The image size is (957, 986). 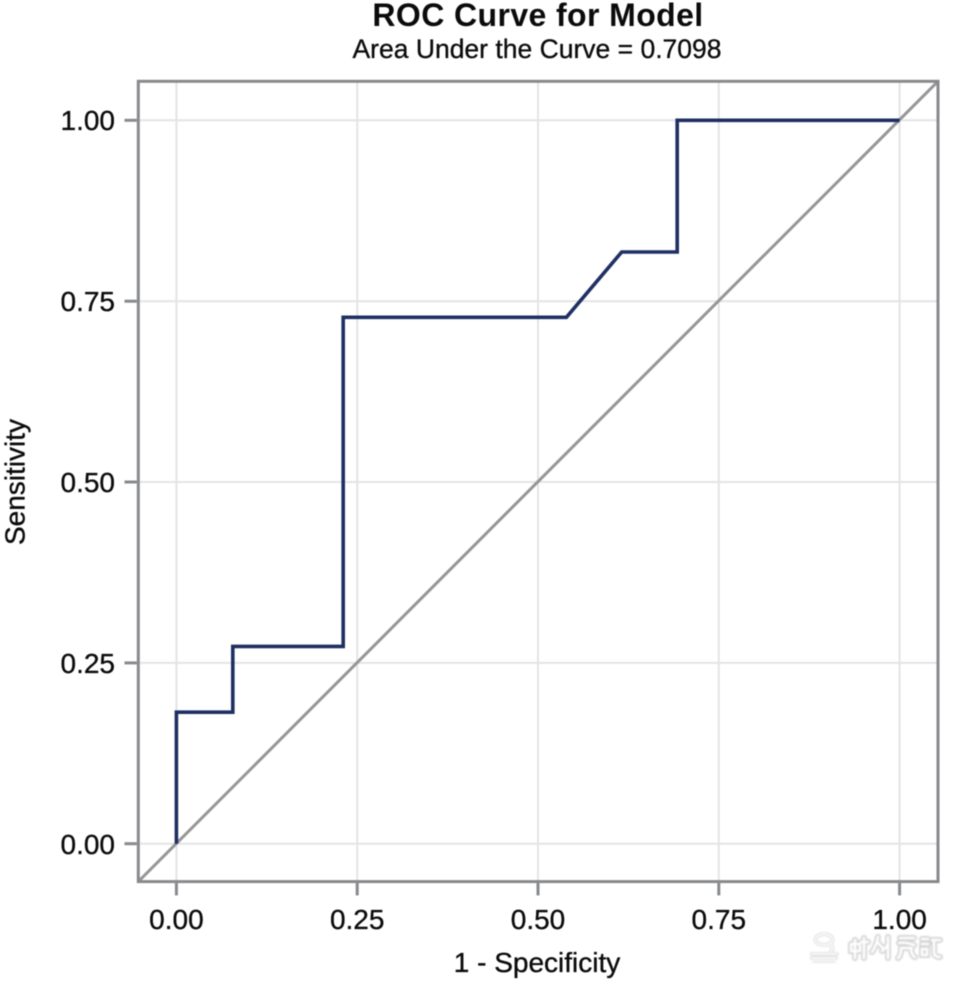 What do you see at coordinates (537, 962) in the screenshot?
I see `svg-text: 1 - Specificity` at bounding box center [537, 962].